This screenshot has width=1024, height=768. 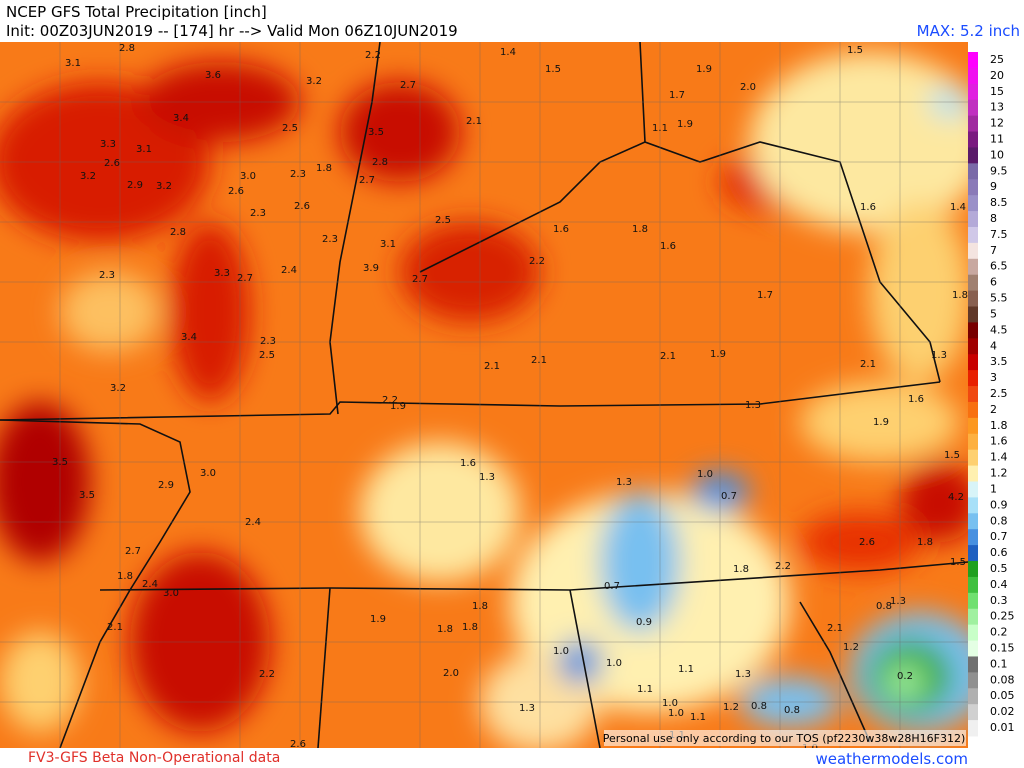 What do you see at coordinates (997, 59) in the screenshot?
I see `color-label: 25` at bounding box center [997, 59].